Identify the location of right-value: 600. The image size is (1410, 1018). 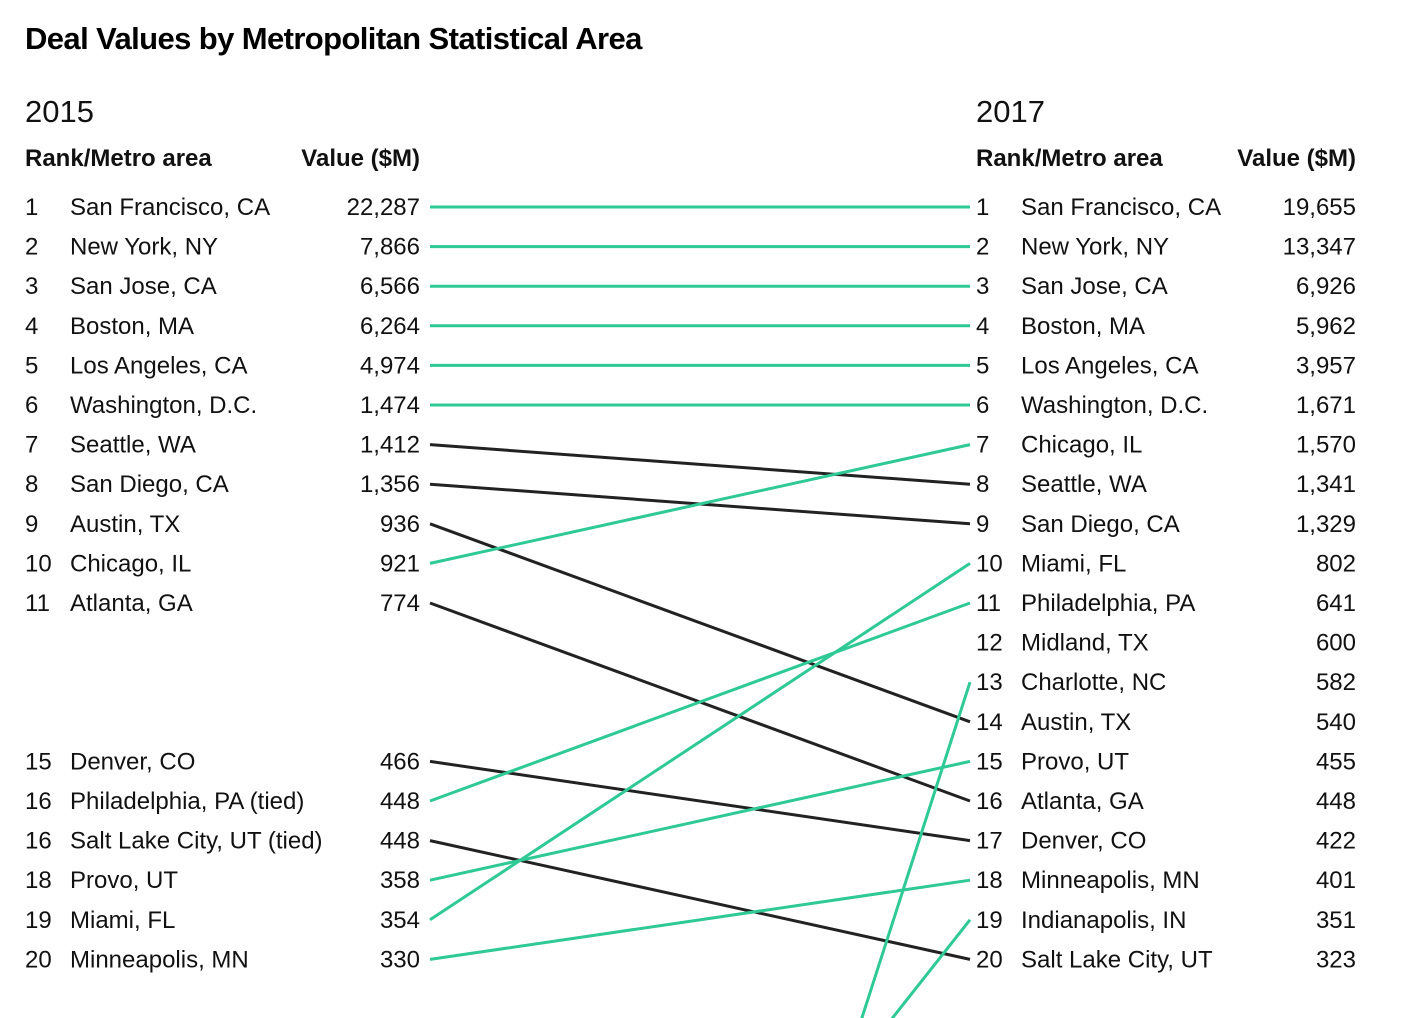
(1336, 643).